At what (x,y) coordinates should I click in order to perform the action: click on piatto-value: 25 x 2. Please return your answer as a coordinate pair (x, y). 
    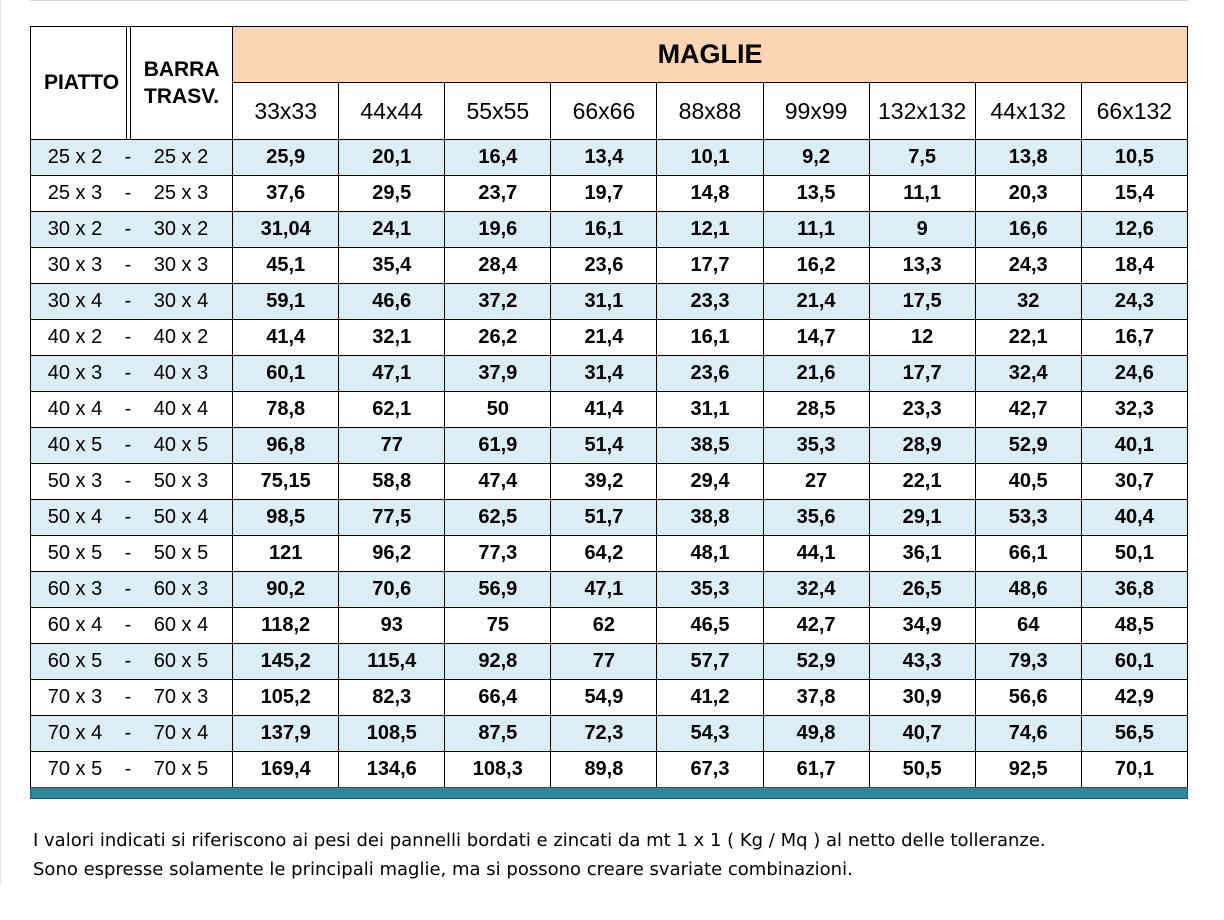
    Looking at the image, I should click on (75, 157).